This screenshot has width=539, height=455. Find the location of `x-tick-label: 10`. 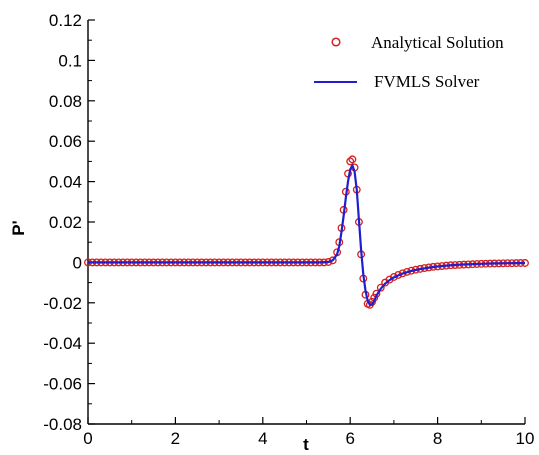

x-tick-label: 10 is located at coordinates (525, 438).